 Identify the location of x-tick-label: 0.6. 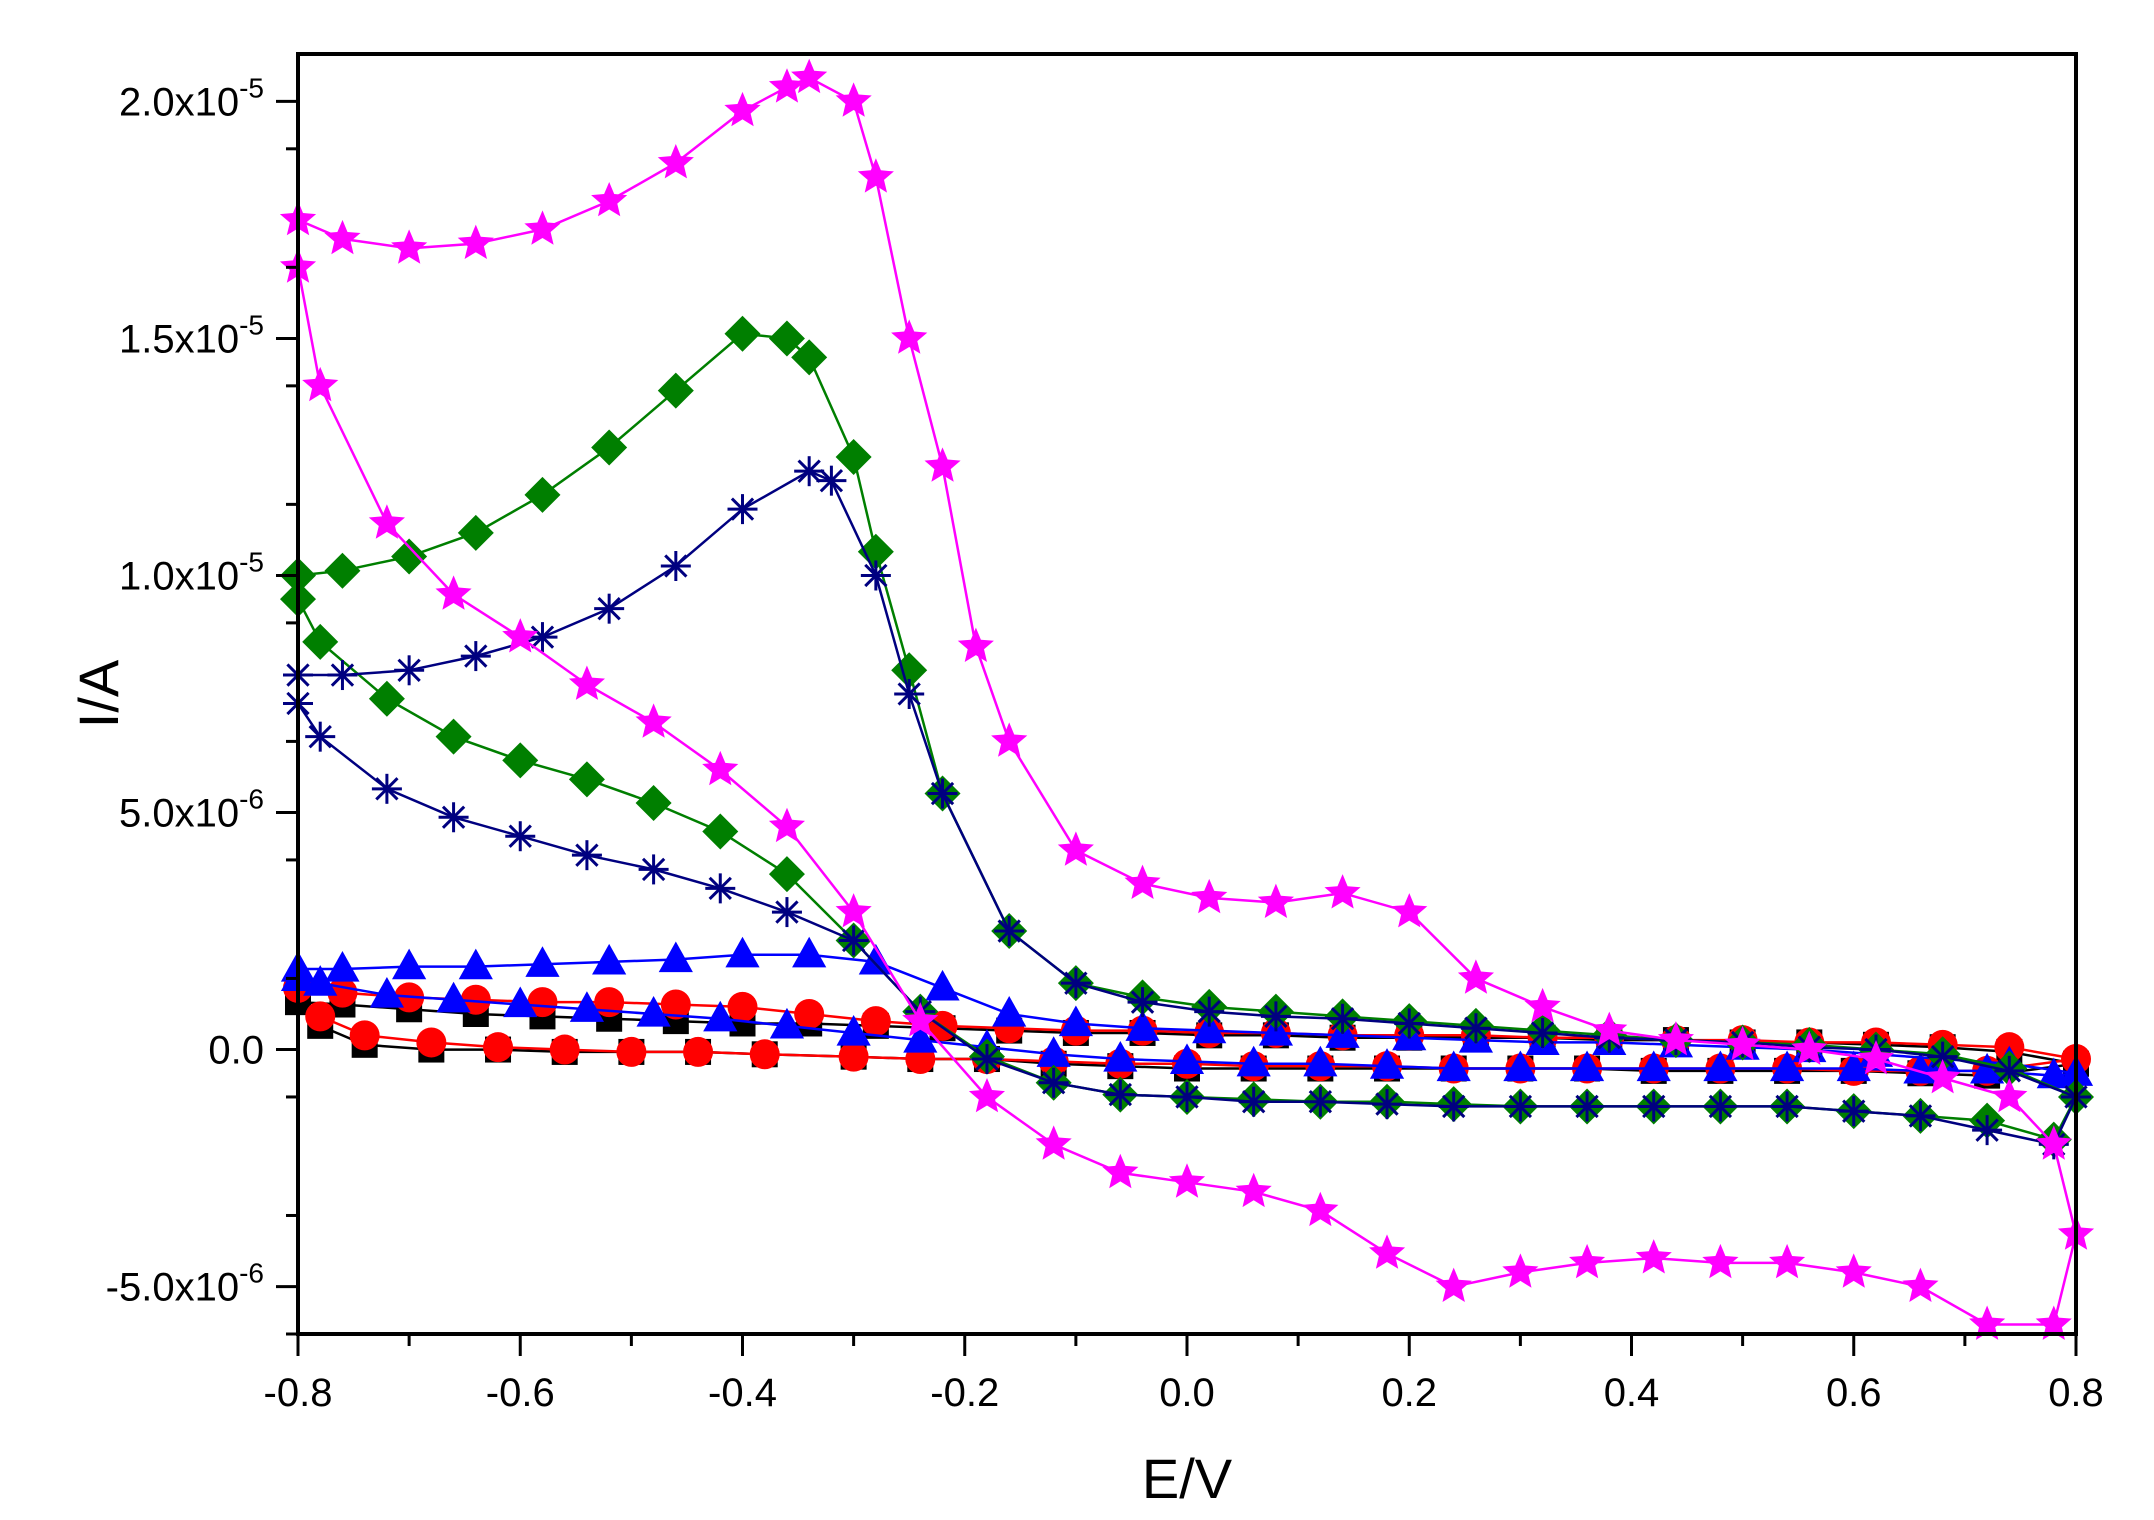
(1854, 1393).